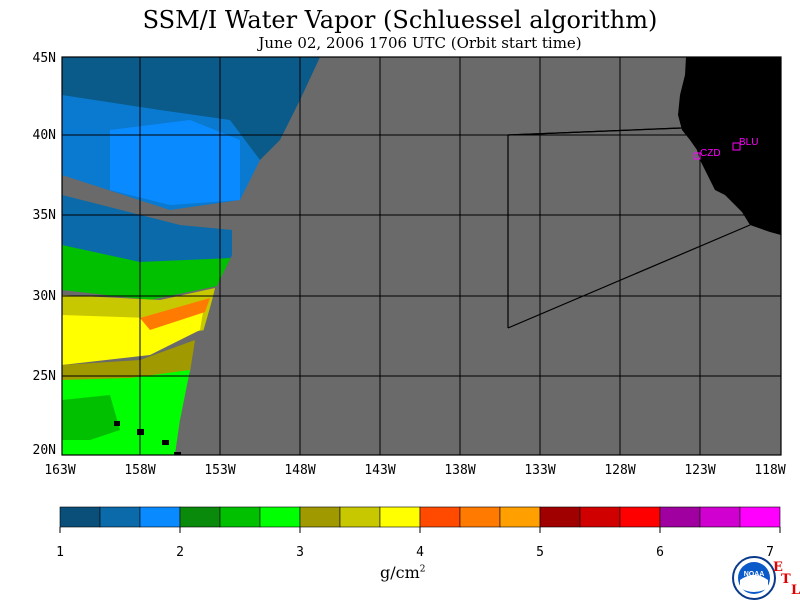 The width and height of the screenshot is (800, 600). Describe the element at coordinates (420, 552) in the screenshot. I see `colorbar-tick-label: 4` at that location.